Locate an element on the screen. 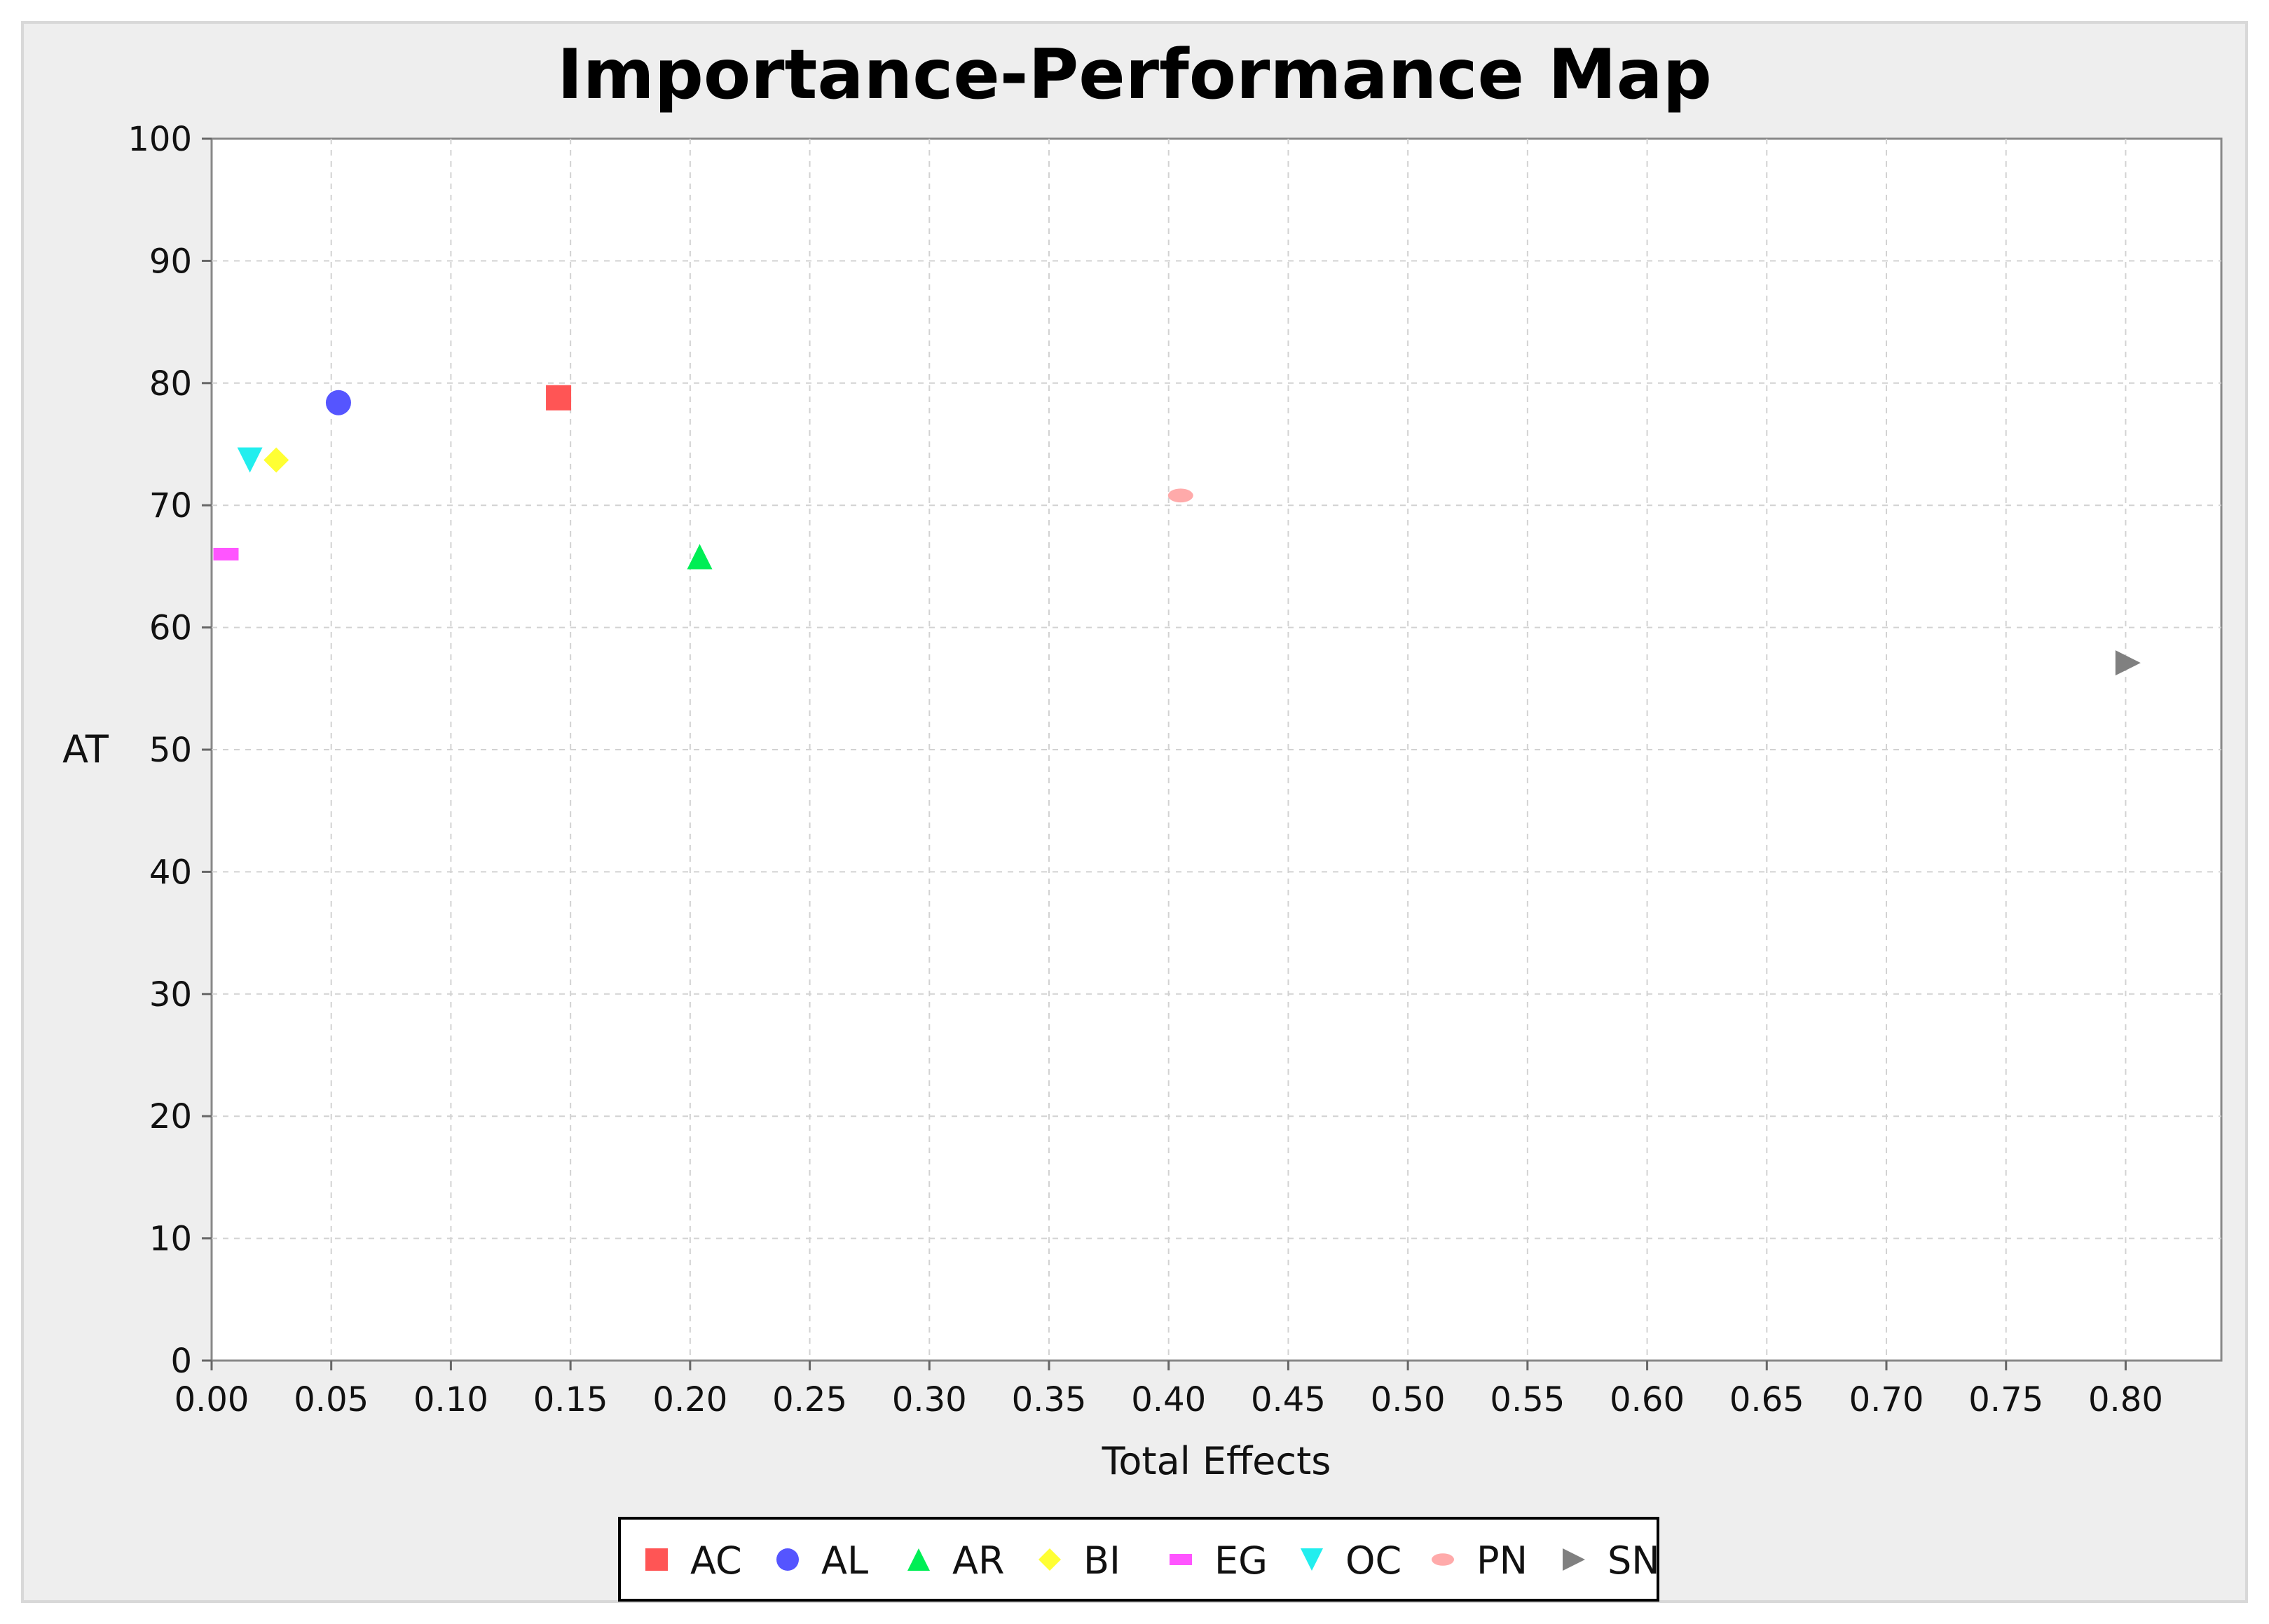  y-axis: 0 10 20 30 40 50 60 70 80 90 100 is located at coordinates (170, 750).